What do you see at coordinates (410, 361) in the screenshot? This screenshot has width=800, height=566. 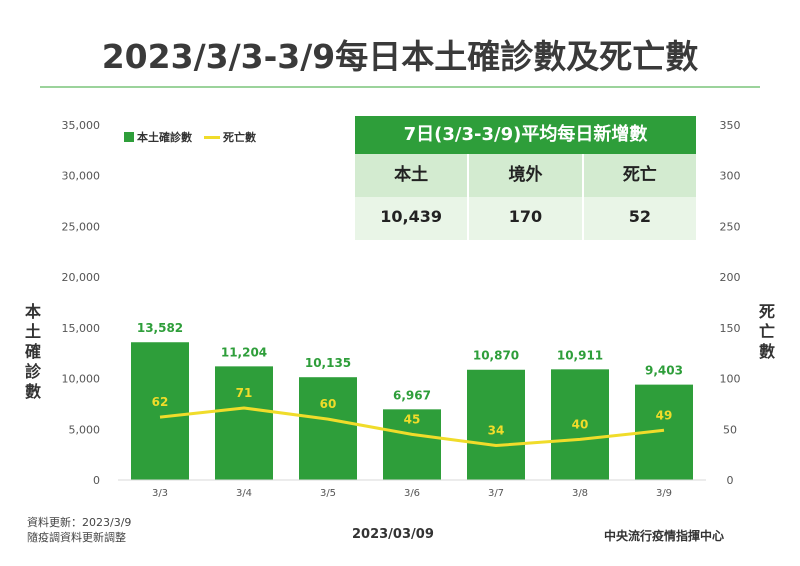 I see `bar-labels: 13,582 11,204 10,135 6,967 10,870 10,911 9,403` at bounding box center [410, 361].